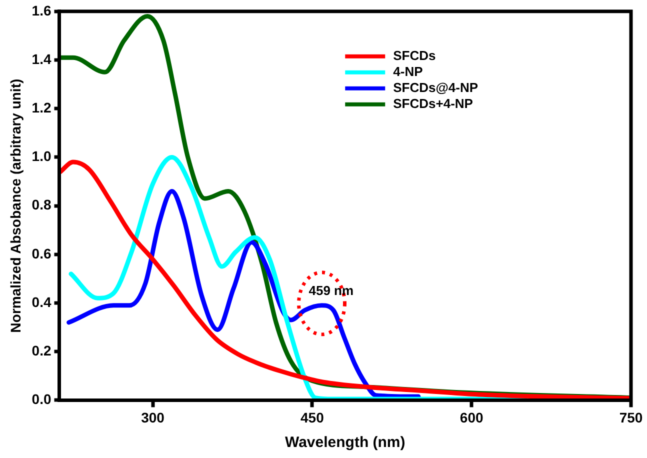  What do you see at coordinates (153, 417) in the screenshot?
I see `x-tick-label: 300` at bounding box center [153, 417].